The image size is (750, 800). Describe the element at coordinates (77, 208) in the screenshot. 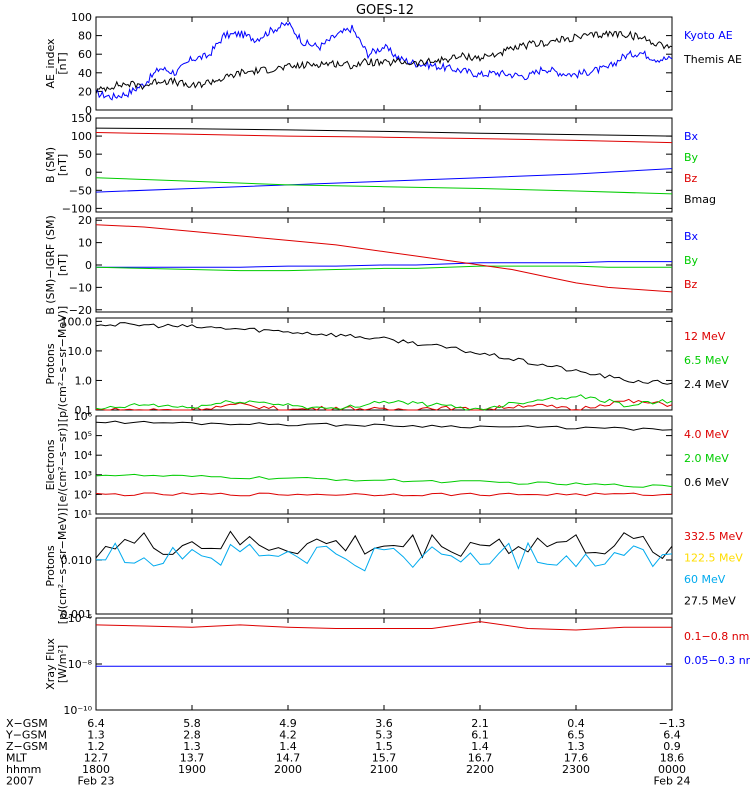

I see `y-tick-label: −100` at that location.